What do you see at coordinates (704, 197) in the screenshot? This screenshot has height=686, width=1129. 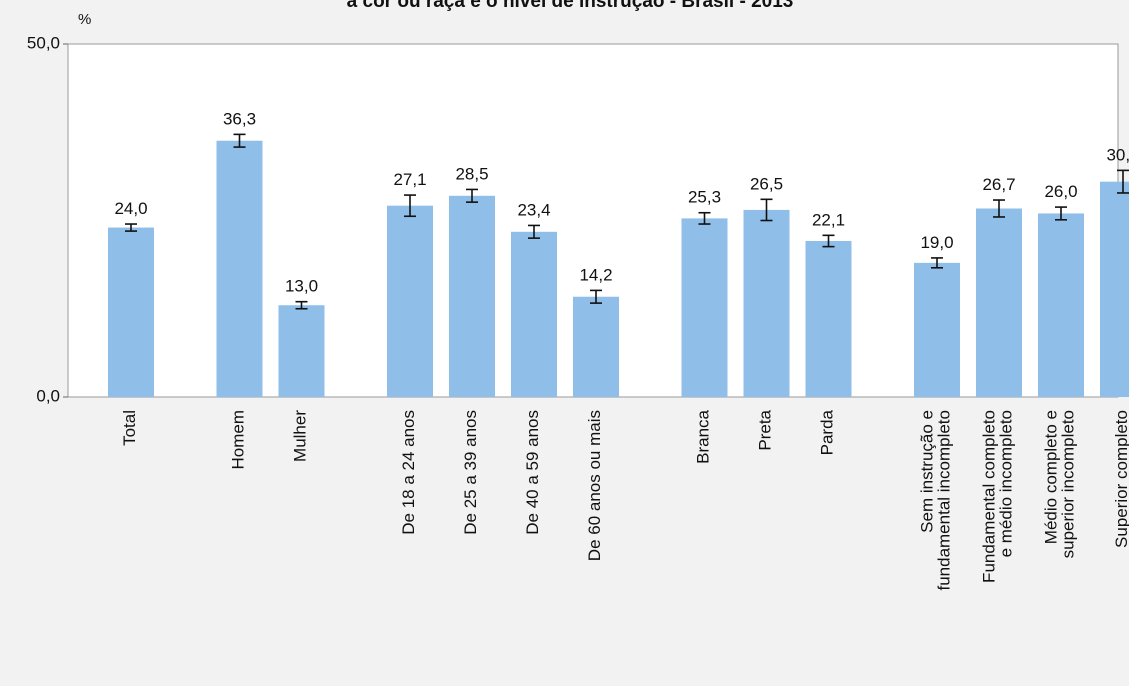 I see `value-label: 25,3` at bounding box center [704, 197].